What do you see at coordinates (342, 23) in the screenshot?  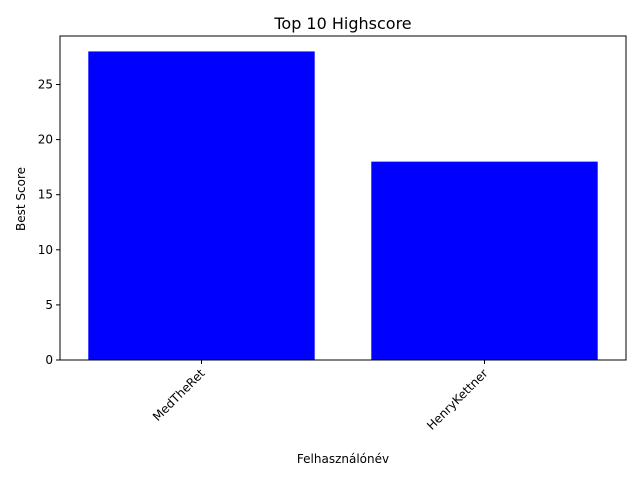 I see `chart-title: Top 10 Highscore` at bounding box center [342, 23].